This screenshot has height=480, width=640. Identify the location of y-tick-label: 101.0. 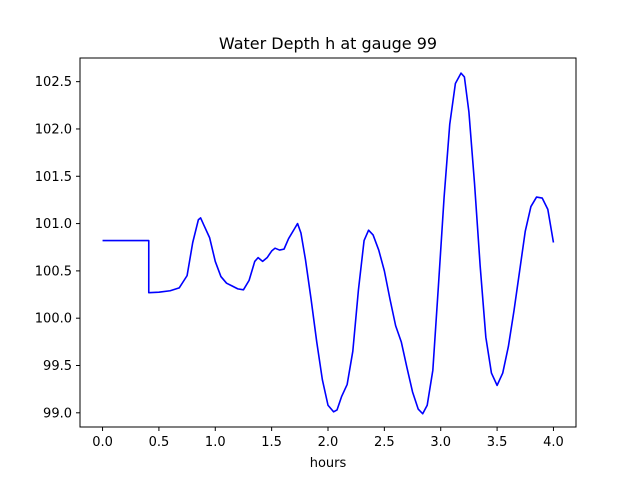
(53, 224).